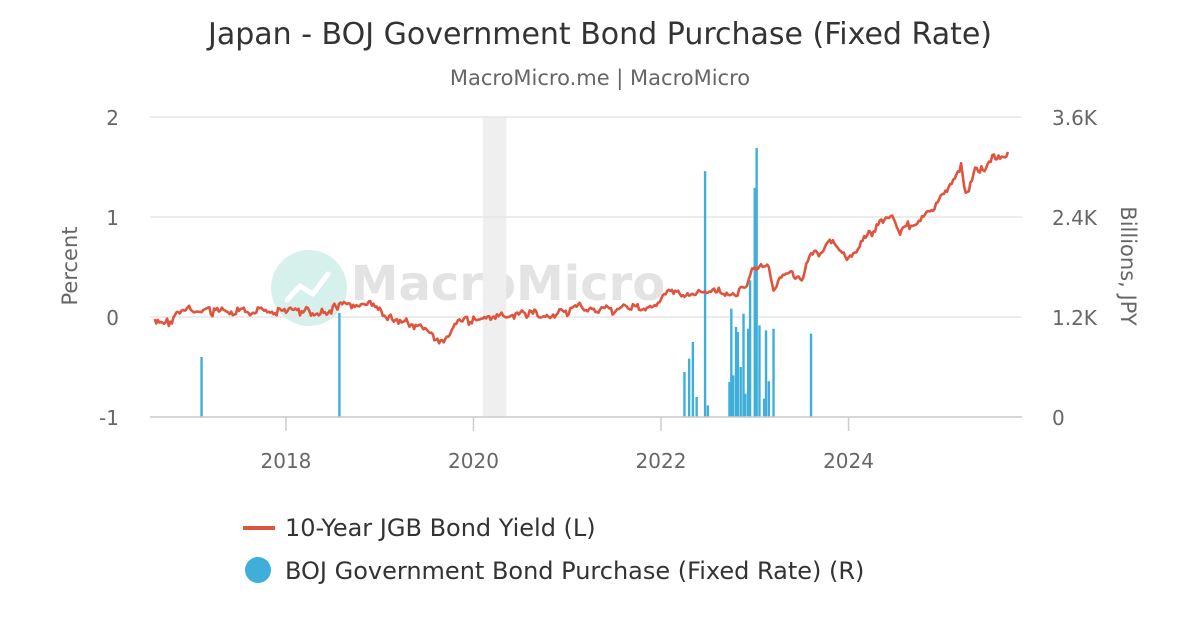 This screenshot has width=1200, height=630. What do you see at coordinates (440, 528) in the screenshot?
I see `legend-label-yield: 10-Year JGB Bond Yield (L)` at bounding box center [440, 528].